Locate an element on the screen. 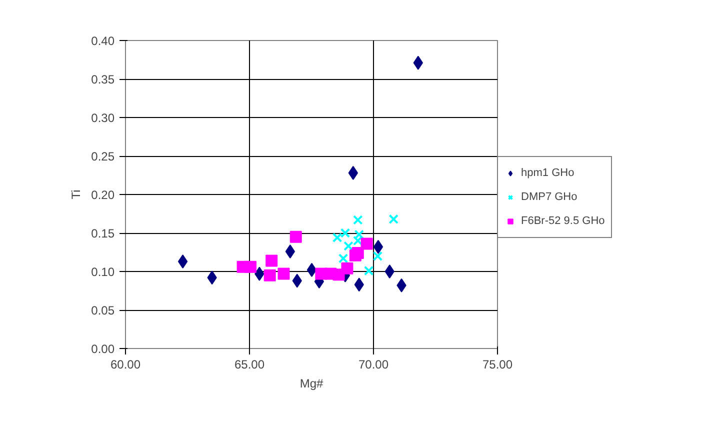 The image size is (708, 435). x-tick-label: 65.00 is located at coordinates (249, 365).